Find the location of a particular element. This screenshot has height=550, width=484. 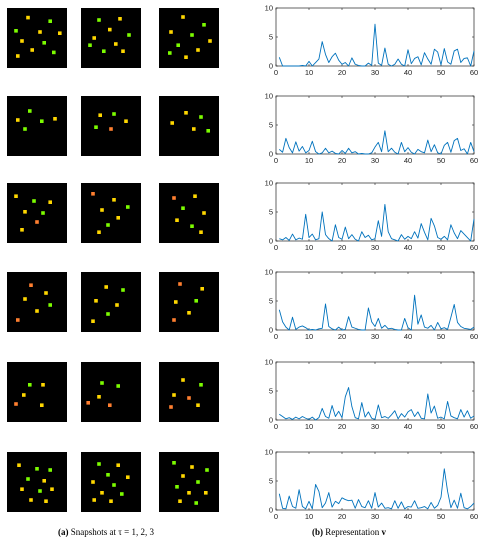

representation-chart-4: 0 10 20 30 40 50 60 0 5 10 is located at coordinates (372, 304).